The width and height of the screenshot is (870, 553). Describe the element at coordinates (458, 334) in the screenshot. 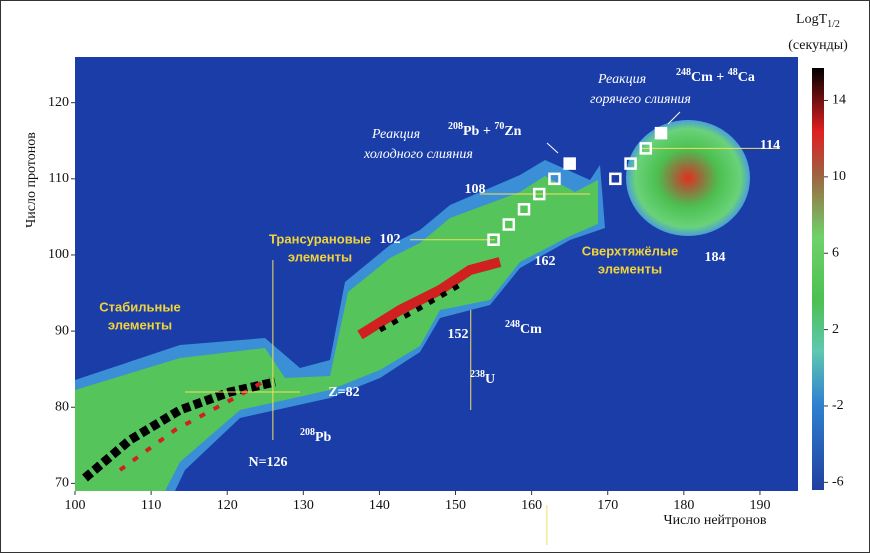

I see `magic-label: 152` at that location.